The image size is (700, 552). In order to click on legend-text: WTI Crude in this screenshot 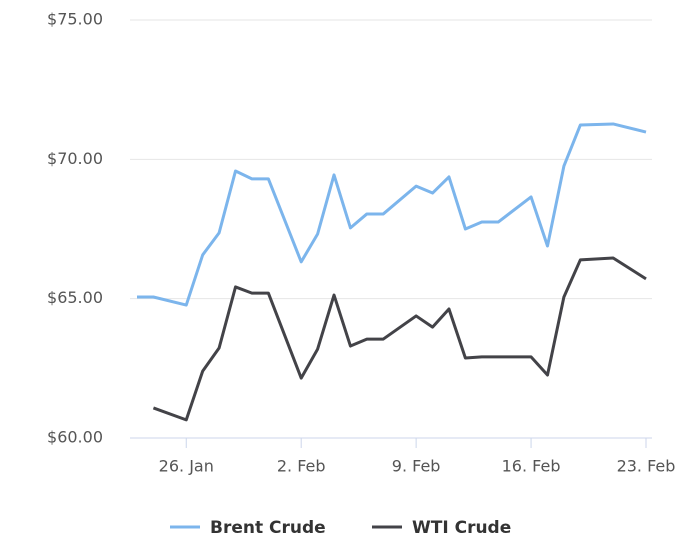, I will do `click(461, 528)`.